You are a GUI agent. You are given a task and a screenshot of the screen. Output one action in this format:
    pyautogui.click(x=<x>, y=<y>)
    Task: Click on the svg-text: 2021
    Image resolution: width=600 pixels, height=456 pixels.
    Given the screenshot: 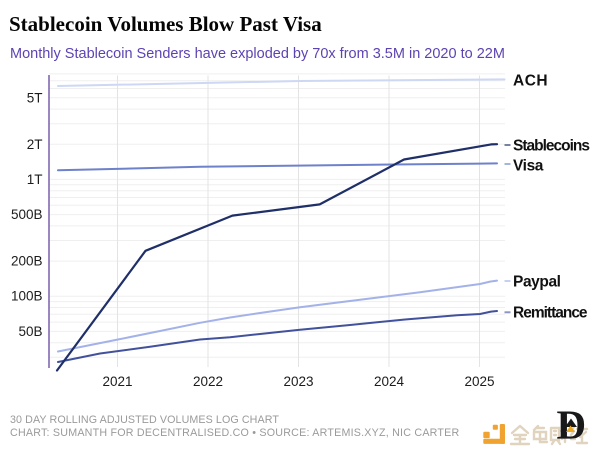 What is the action you would take?
    pyautogui.click(x=117, y=381)
    